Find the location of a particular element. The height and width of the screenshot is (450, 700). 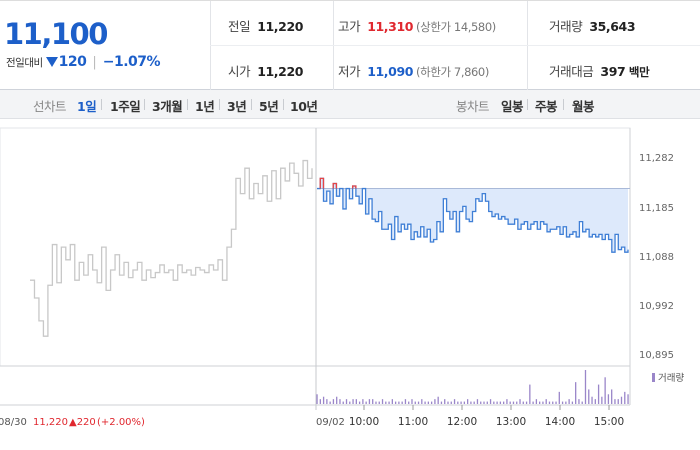

volume-label: 거래량 is located at coordinates (566, 26).